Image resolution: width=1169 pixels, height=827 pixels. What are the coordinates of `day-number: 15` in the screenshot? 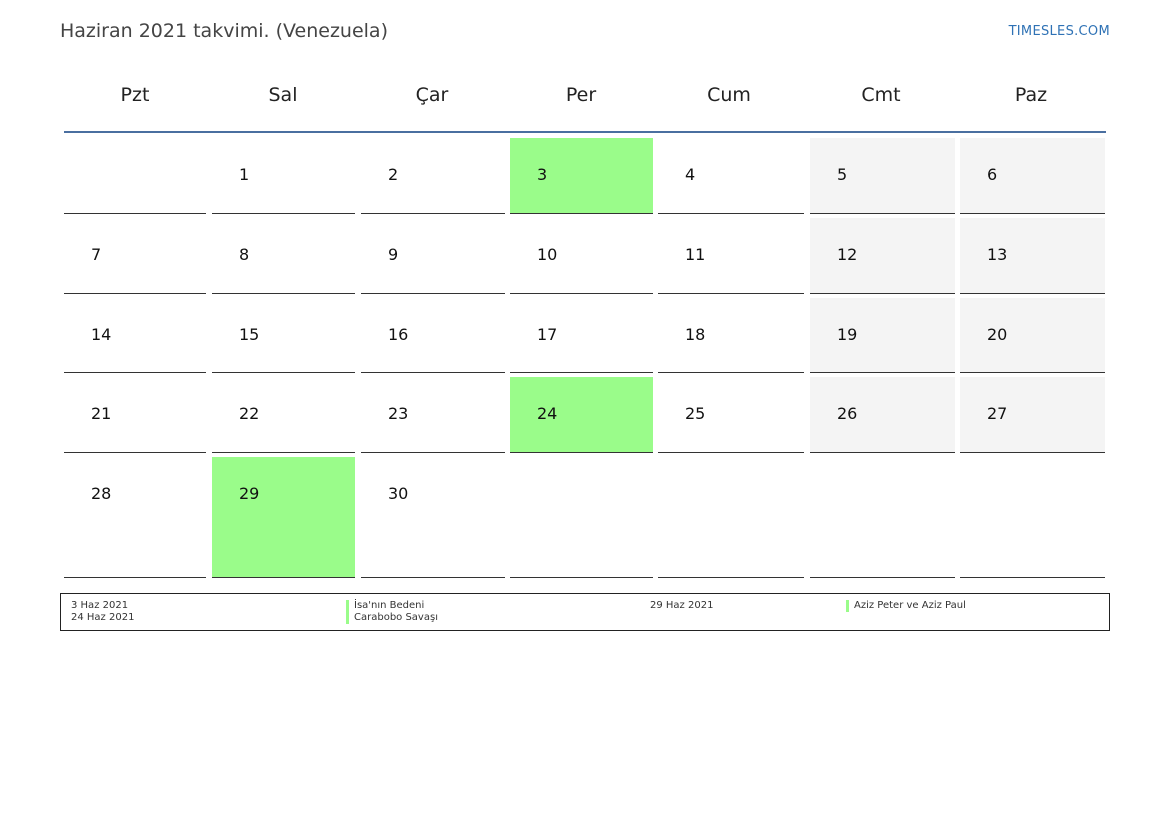 It's located at (249, 334).